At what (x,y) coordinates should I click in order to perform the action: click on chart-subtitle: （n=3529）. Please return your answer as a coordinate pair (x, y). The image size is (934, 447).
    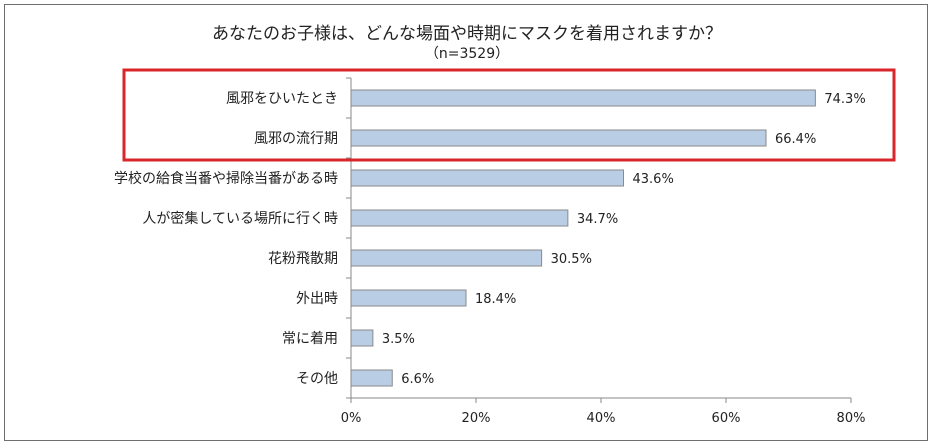
    Looking at the image, I should click on (467, 54).